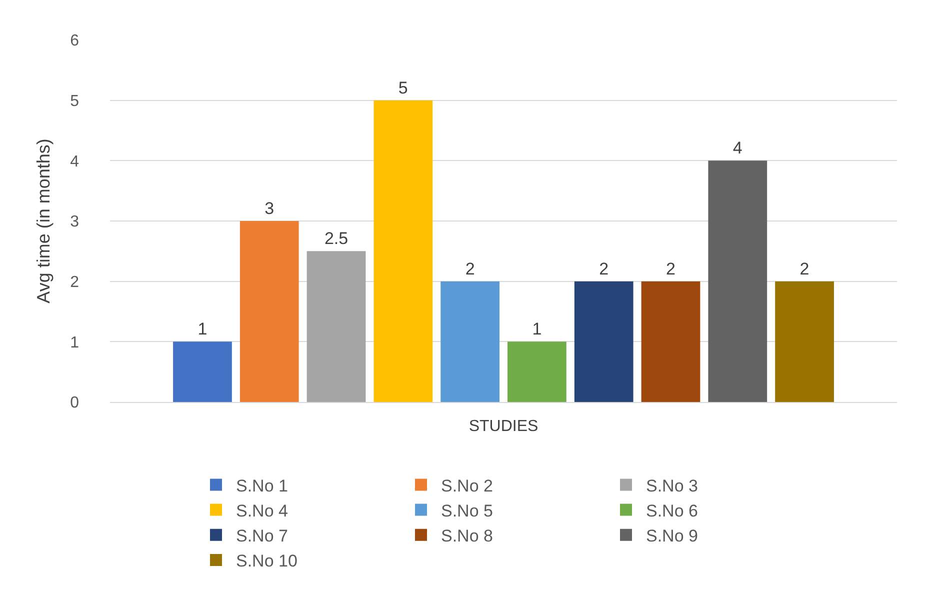  I want to click on legend-label: S.No 6, so click(672, 510).